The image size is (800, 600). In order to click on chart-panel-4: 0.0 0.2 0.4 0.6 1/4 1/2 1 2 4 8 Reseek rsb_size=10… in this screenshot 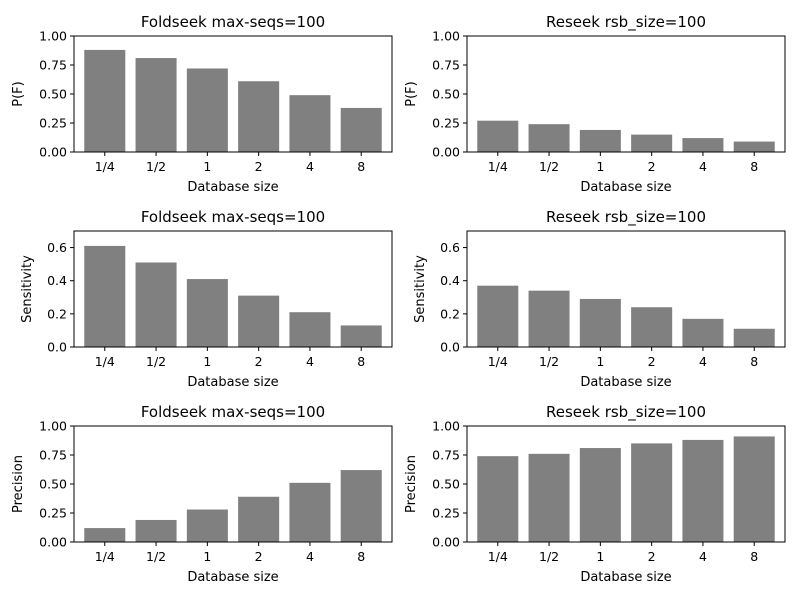, I will do `click(599, 299)`.